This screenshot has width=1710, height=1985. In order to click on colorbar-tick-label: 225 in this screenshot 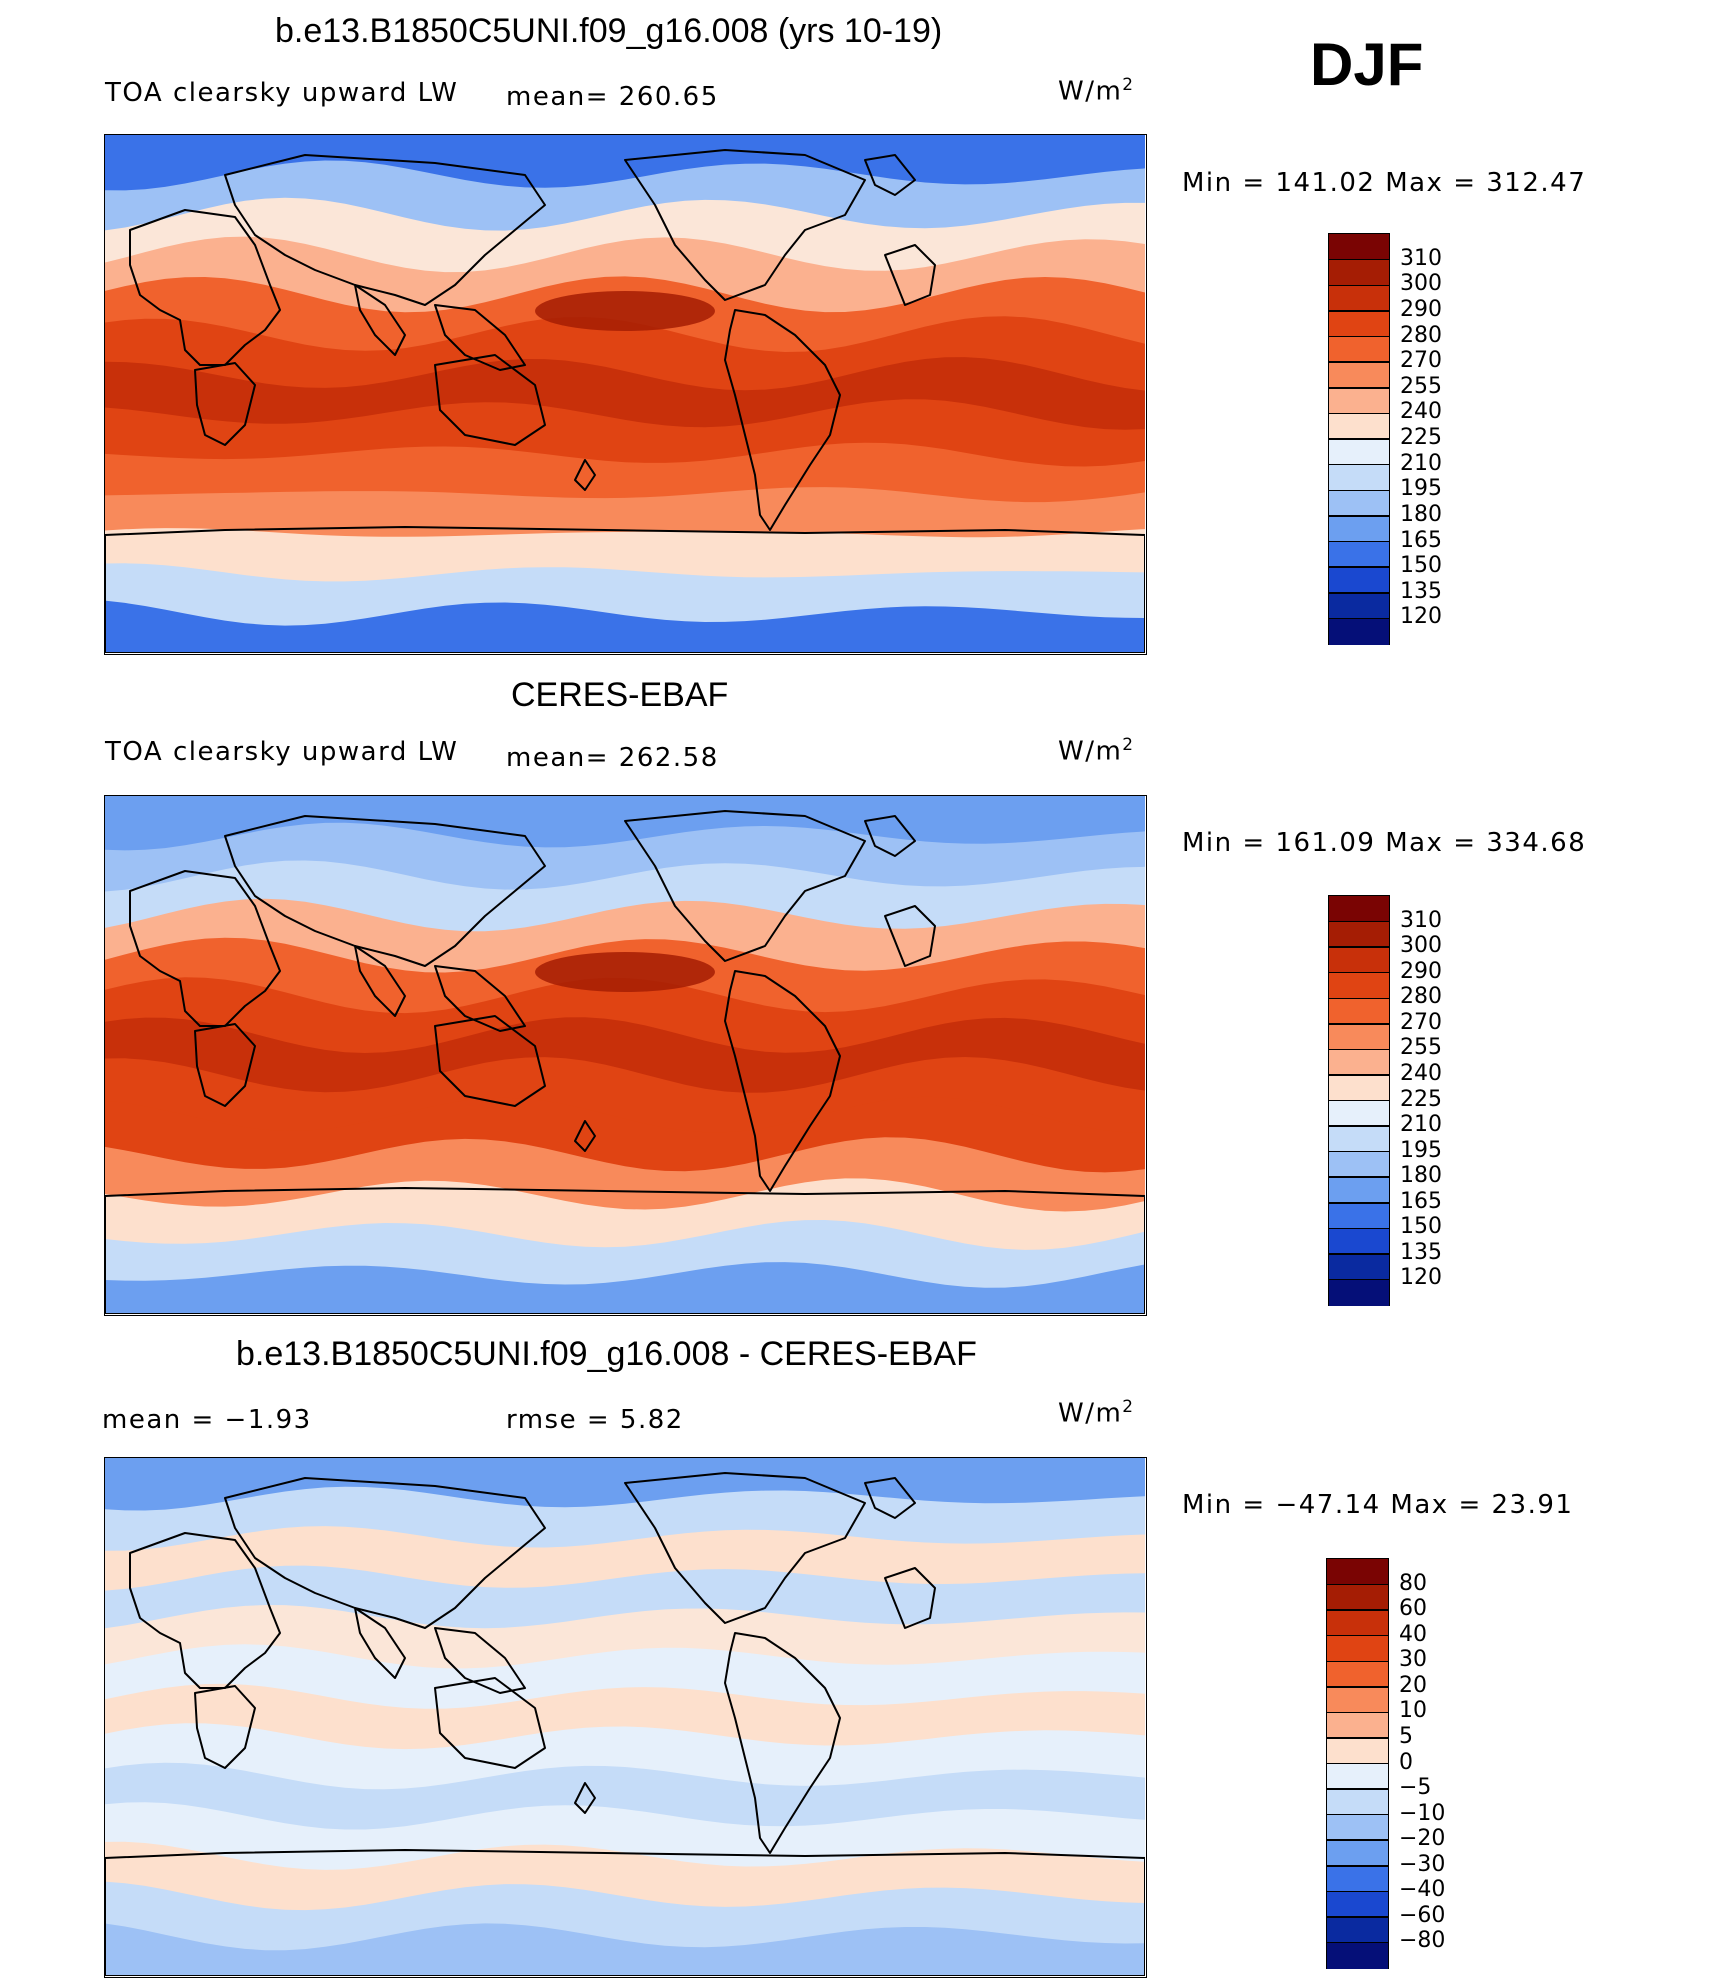, I will do `click(1421, 1099)`.